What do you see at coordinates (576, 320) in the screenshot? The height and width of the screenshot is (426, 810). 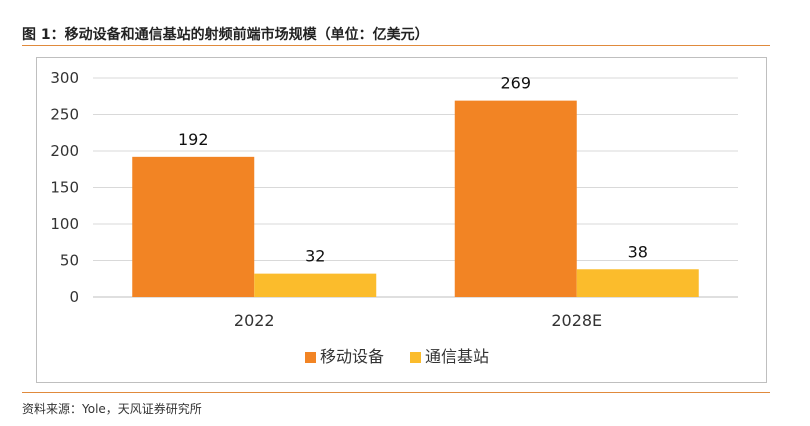 I see `x-tick-label: 2028E` at bounding box center [576, 320].